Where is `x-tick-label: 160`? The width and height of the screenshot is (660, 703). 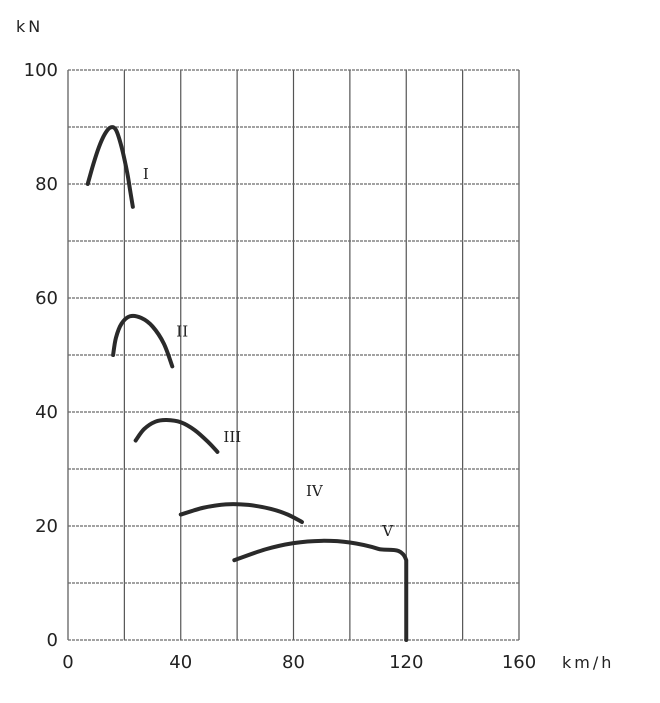 x-tick-label: 160 is located at coordinates (519, 662).